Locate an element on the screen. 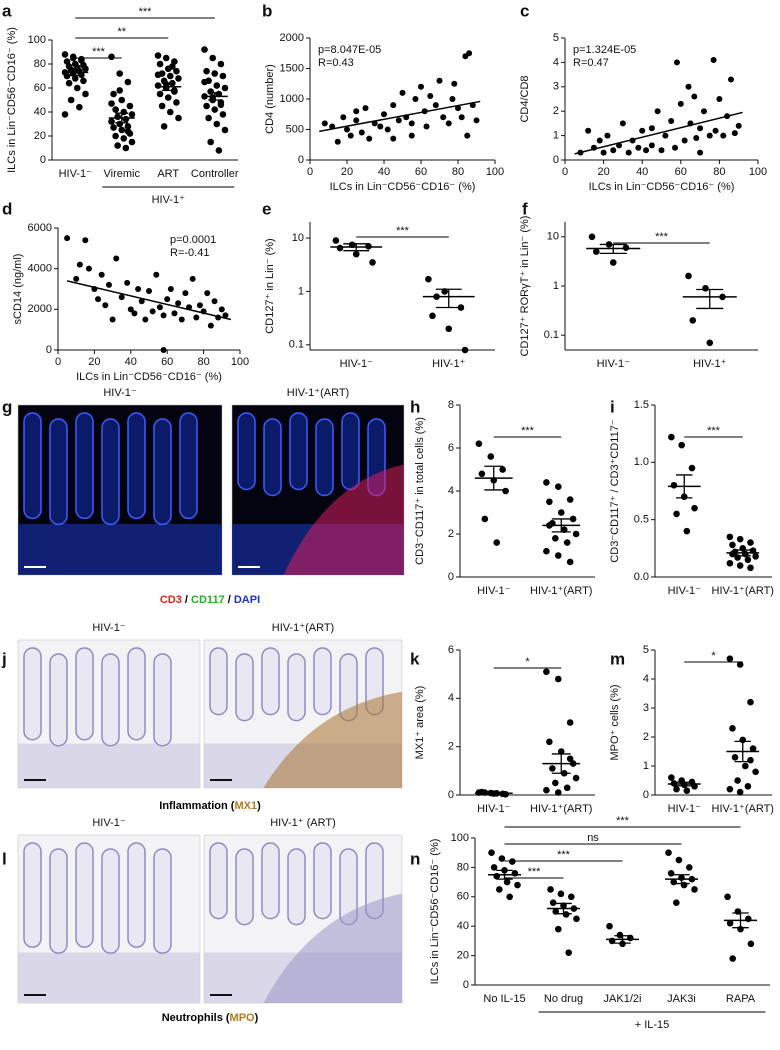  x-tick-label: 20 is located at coordinates (603, 172).